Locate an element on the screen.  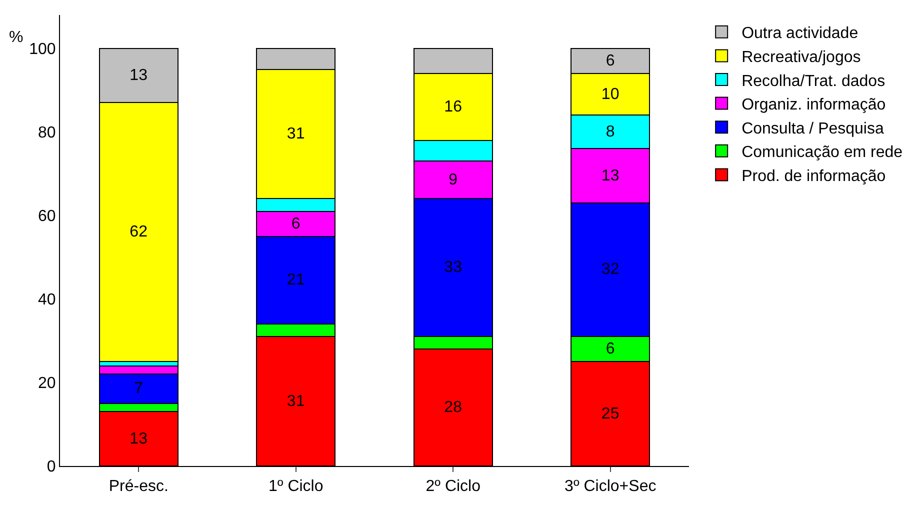
y-tick-label: 60 is located at coordinates (47, 217).